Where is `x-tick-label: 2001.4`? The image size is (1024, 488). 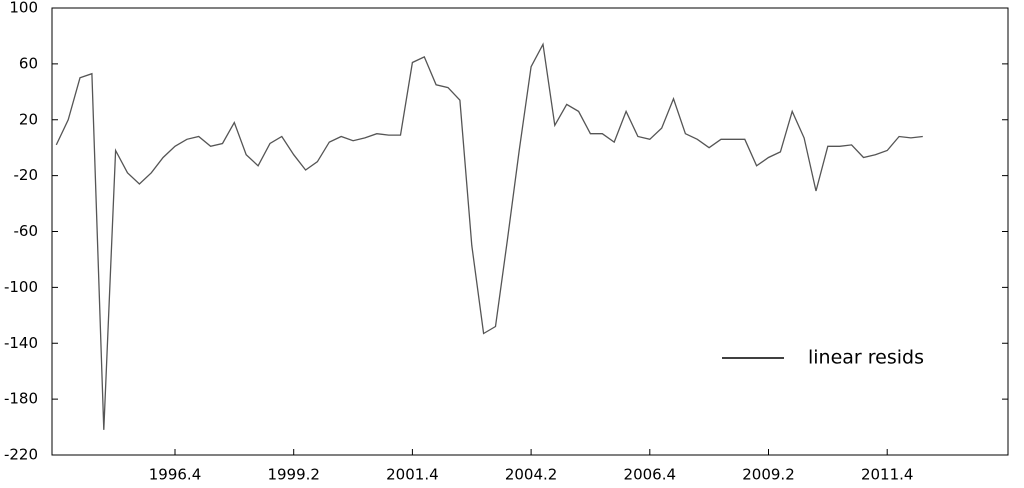 x-tick-label: 2001.4 is located at coordinates (412, 475).